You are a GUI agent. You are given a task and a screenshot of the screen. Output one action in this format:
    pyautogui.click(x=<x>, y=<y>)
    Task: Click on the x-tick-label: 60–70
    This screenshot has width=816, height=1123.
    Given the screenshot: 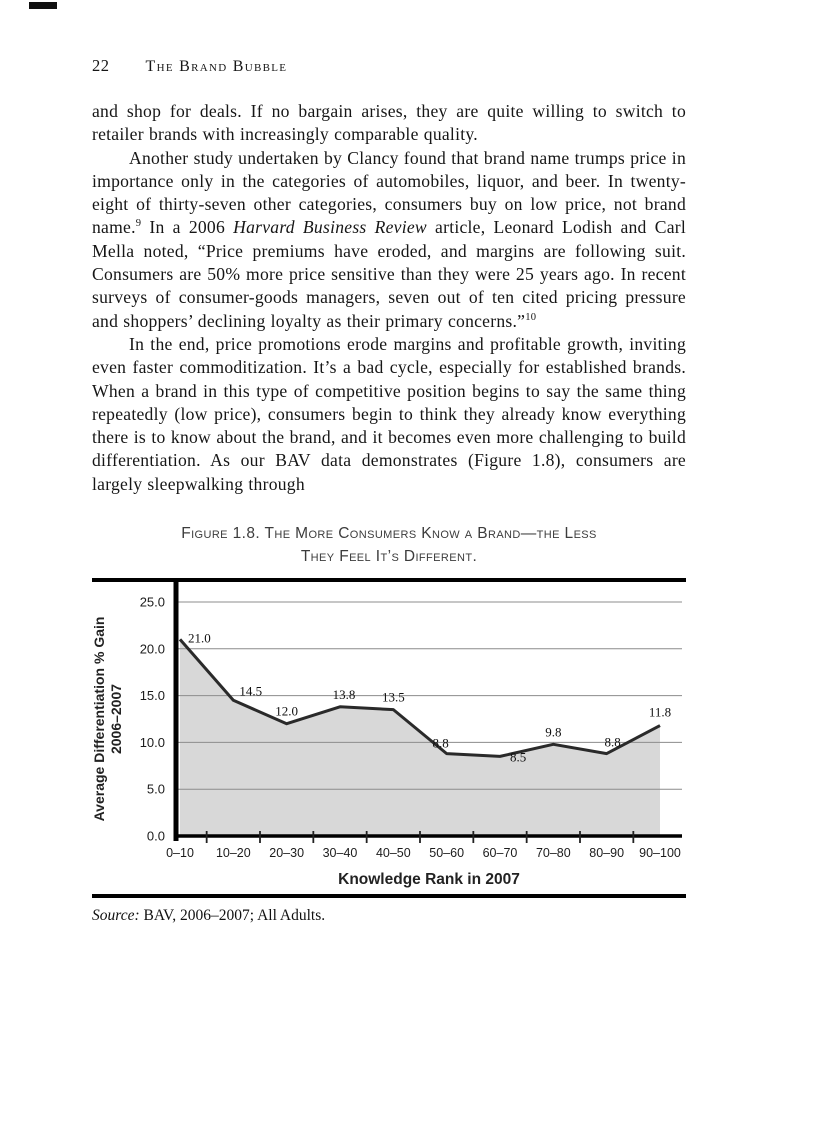 What is the action you would take?
    pyautogui.click(x=500, y=853)
    